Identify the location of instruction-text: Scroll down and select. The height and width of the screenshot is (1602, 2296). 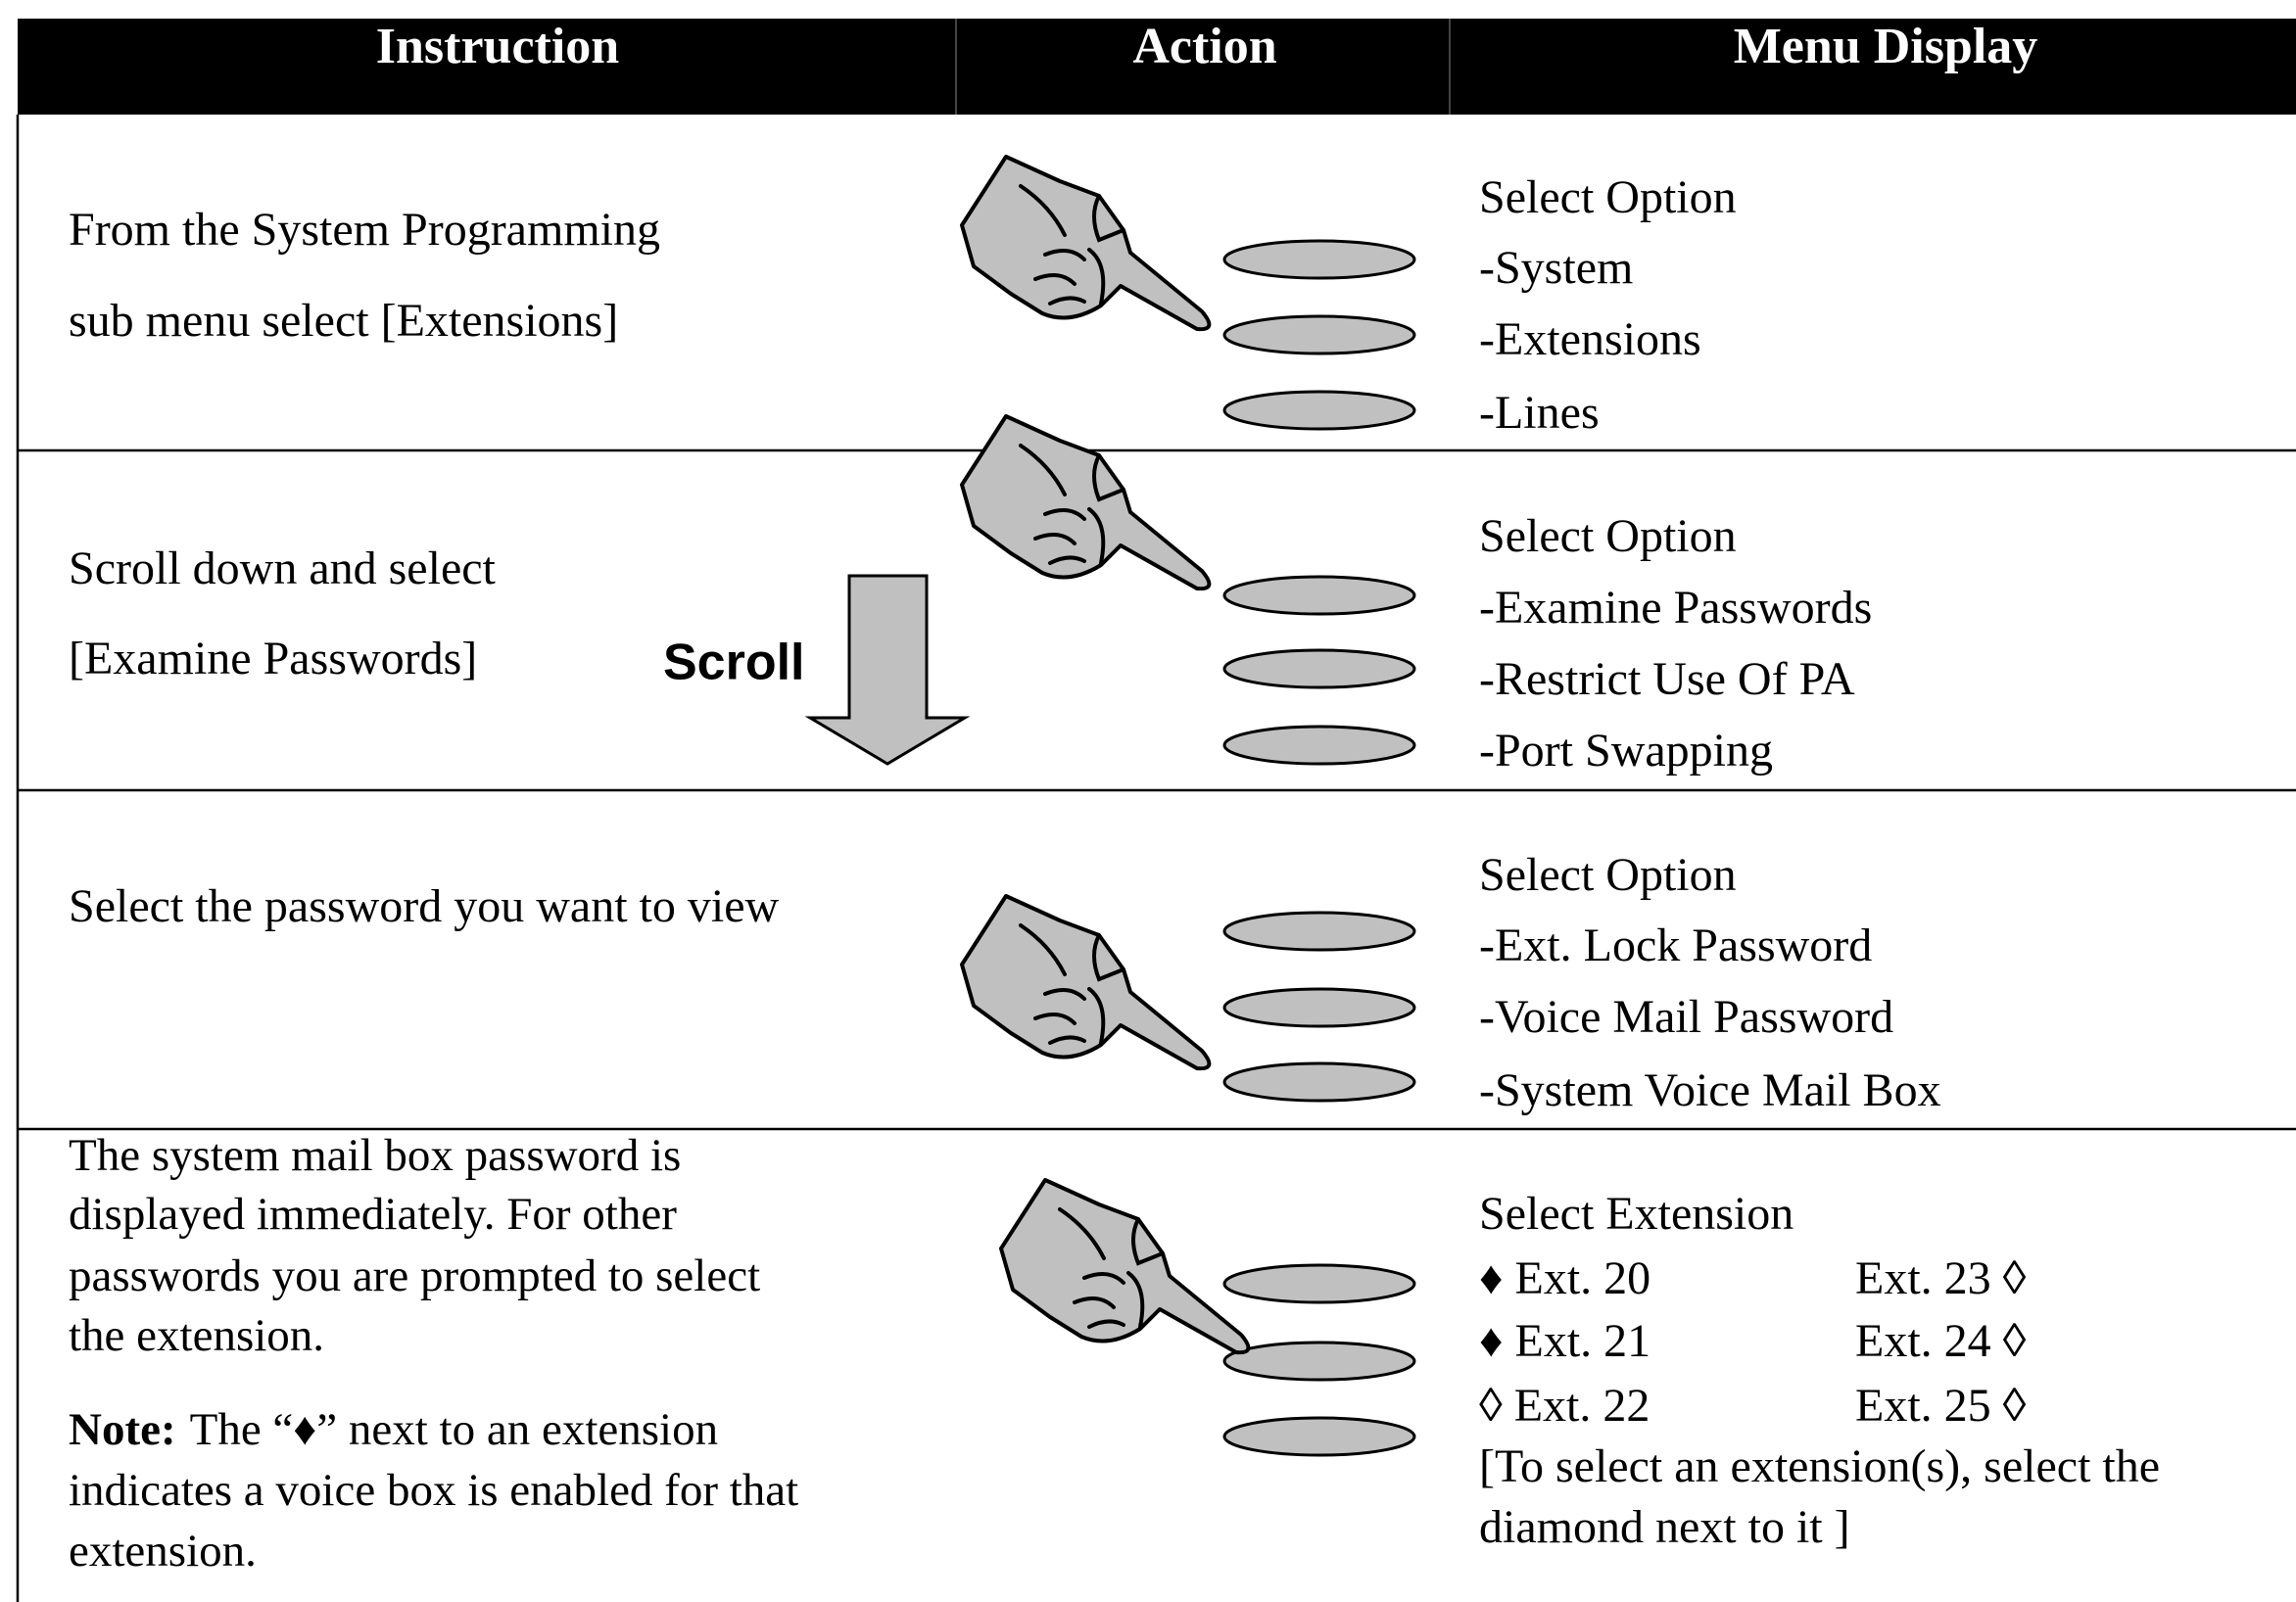
(283, 568).